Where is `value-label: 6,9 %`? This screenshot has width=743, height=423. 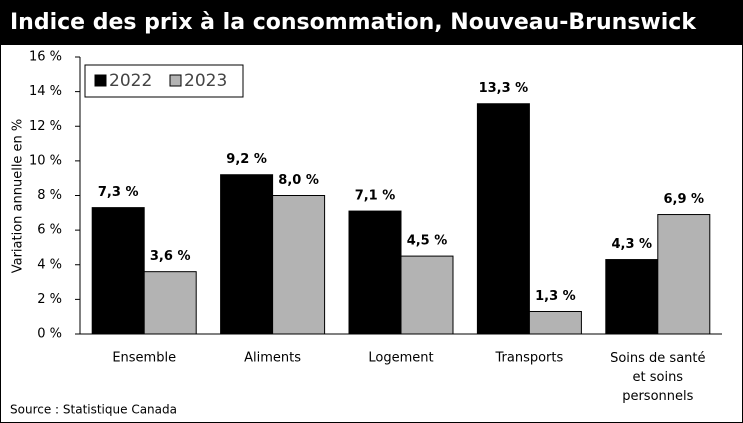
value-label: 6,9 % is located at coordinates (684, 199).